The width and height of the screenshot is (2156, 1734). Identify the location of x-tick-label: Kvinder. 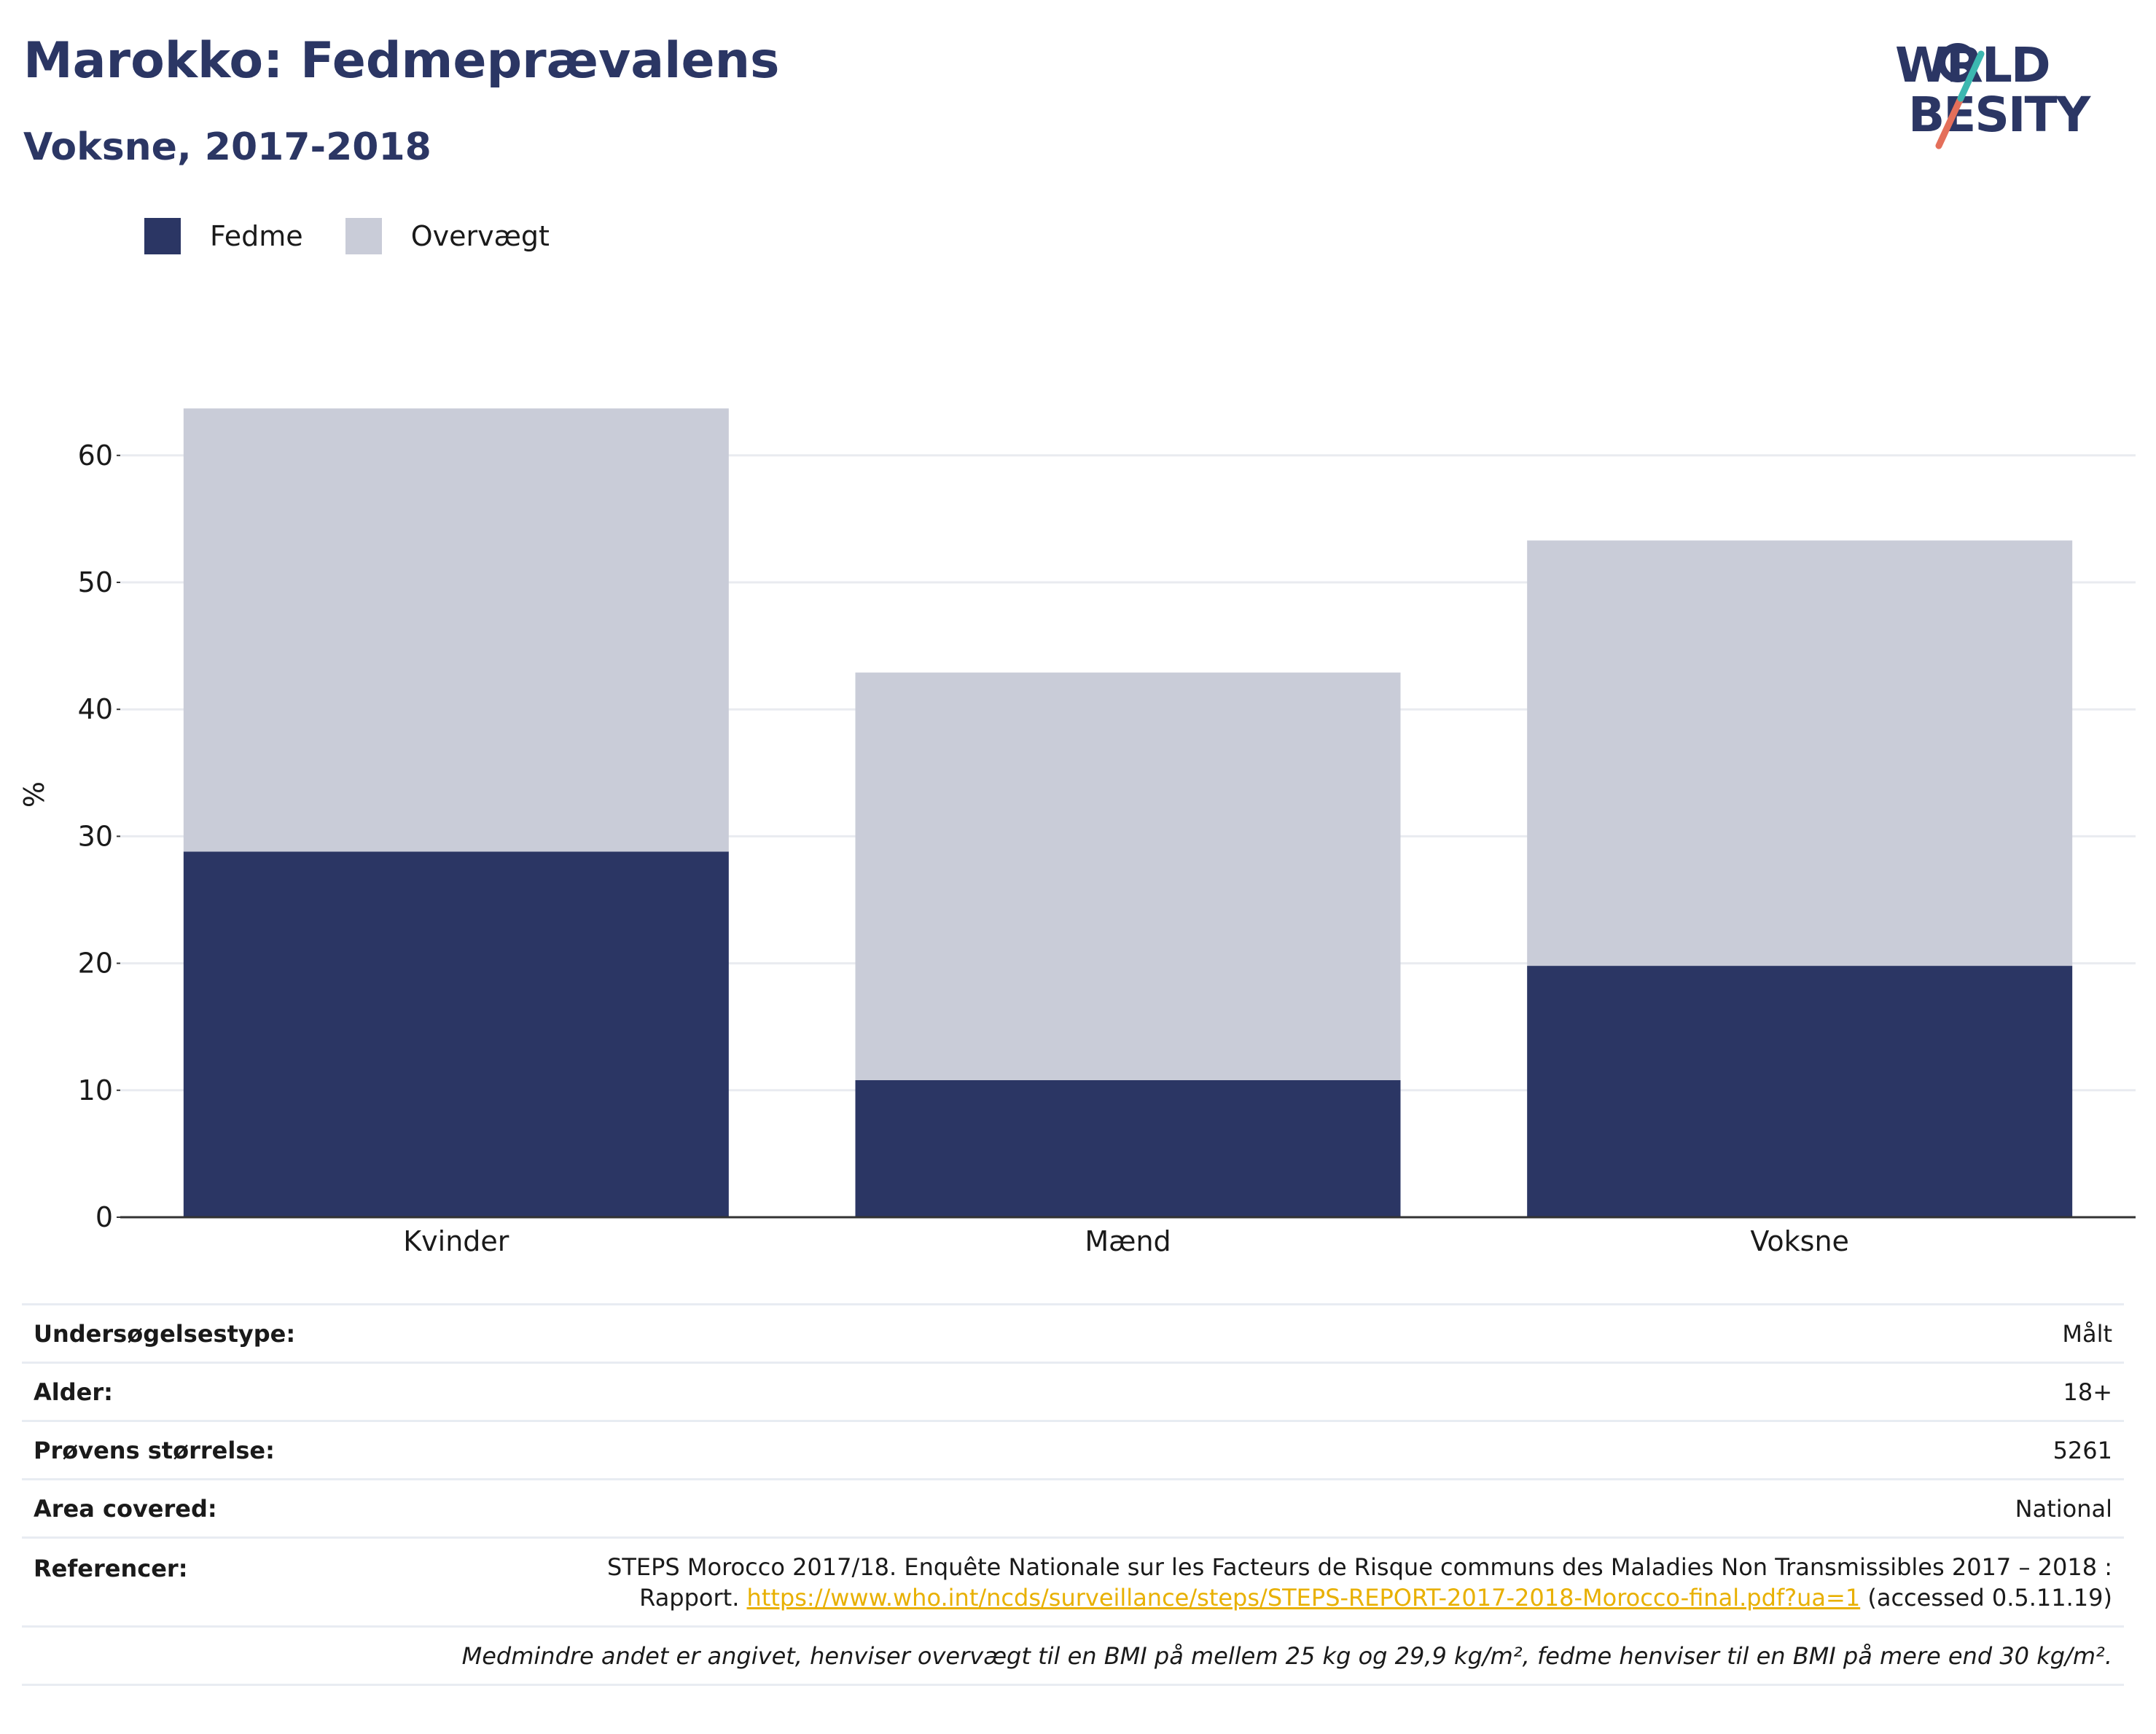
(456, 1241).